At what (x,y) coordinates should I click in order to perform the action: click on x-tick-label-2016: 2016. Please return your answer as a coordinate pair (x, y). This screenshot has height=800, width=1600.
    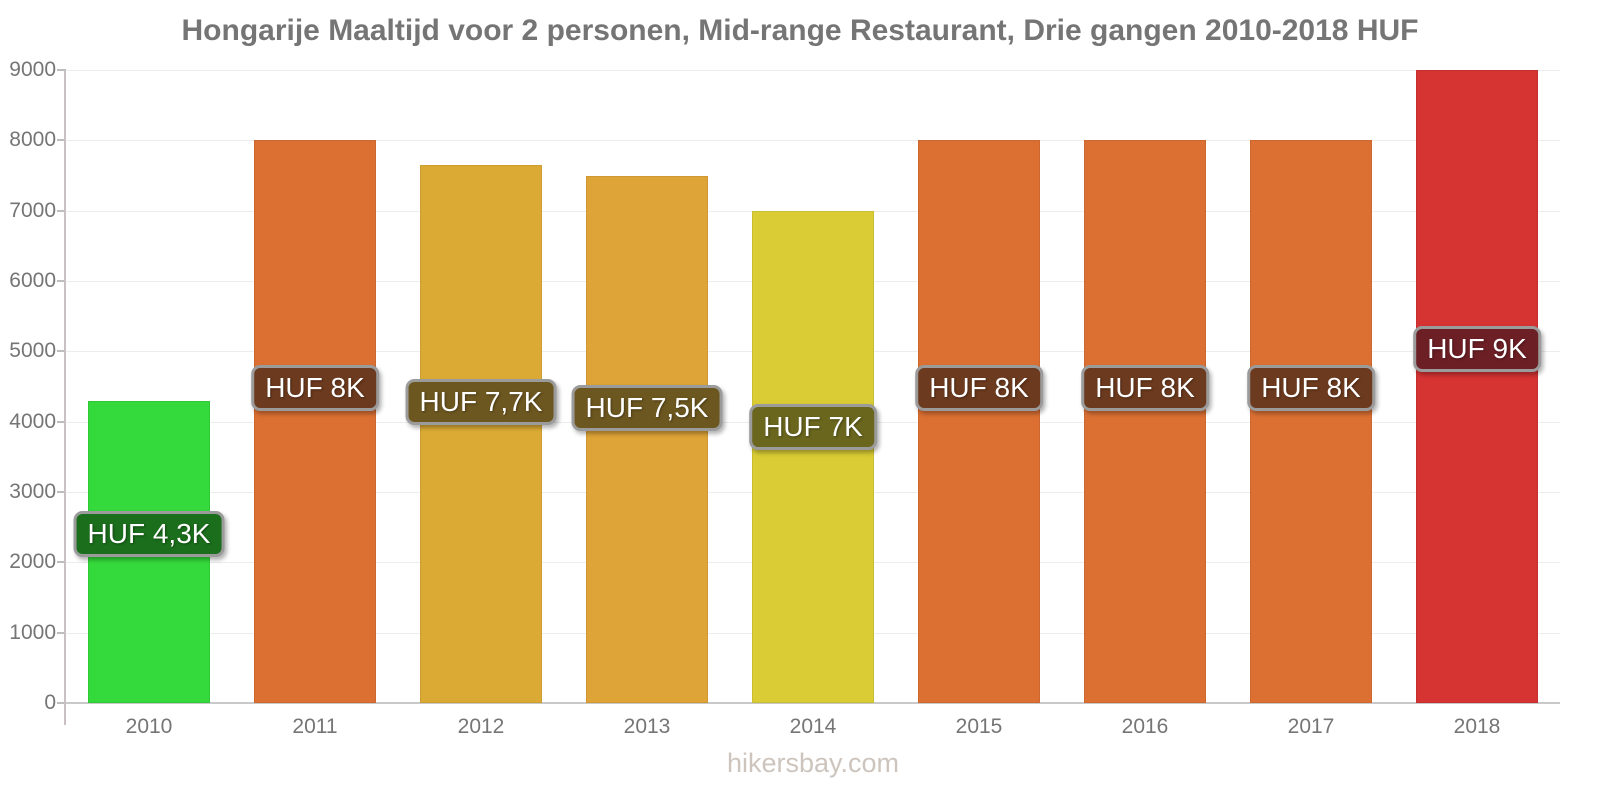
    Looking at the image, I should click on (1145, 726).